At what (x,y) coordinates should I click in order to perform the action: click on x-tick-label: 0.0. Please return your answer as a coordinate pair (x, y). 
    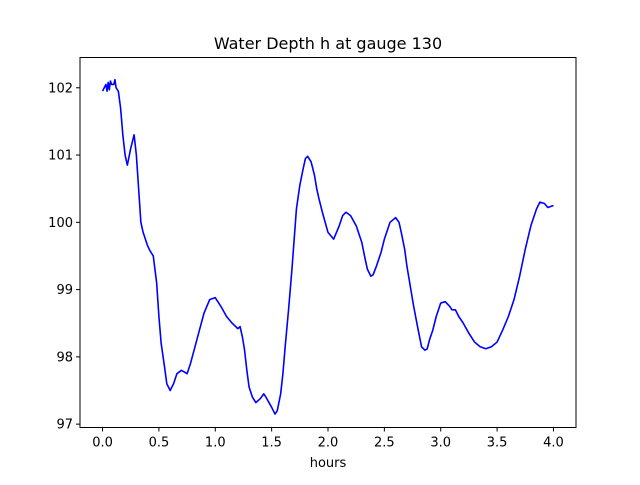
    Looking at the image, I should click on (102, 443).